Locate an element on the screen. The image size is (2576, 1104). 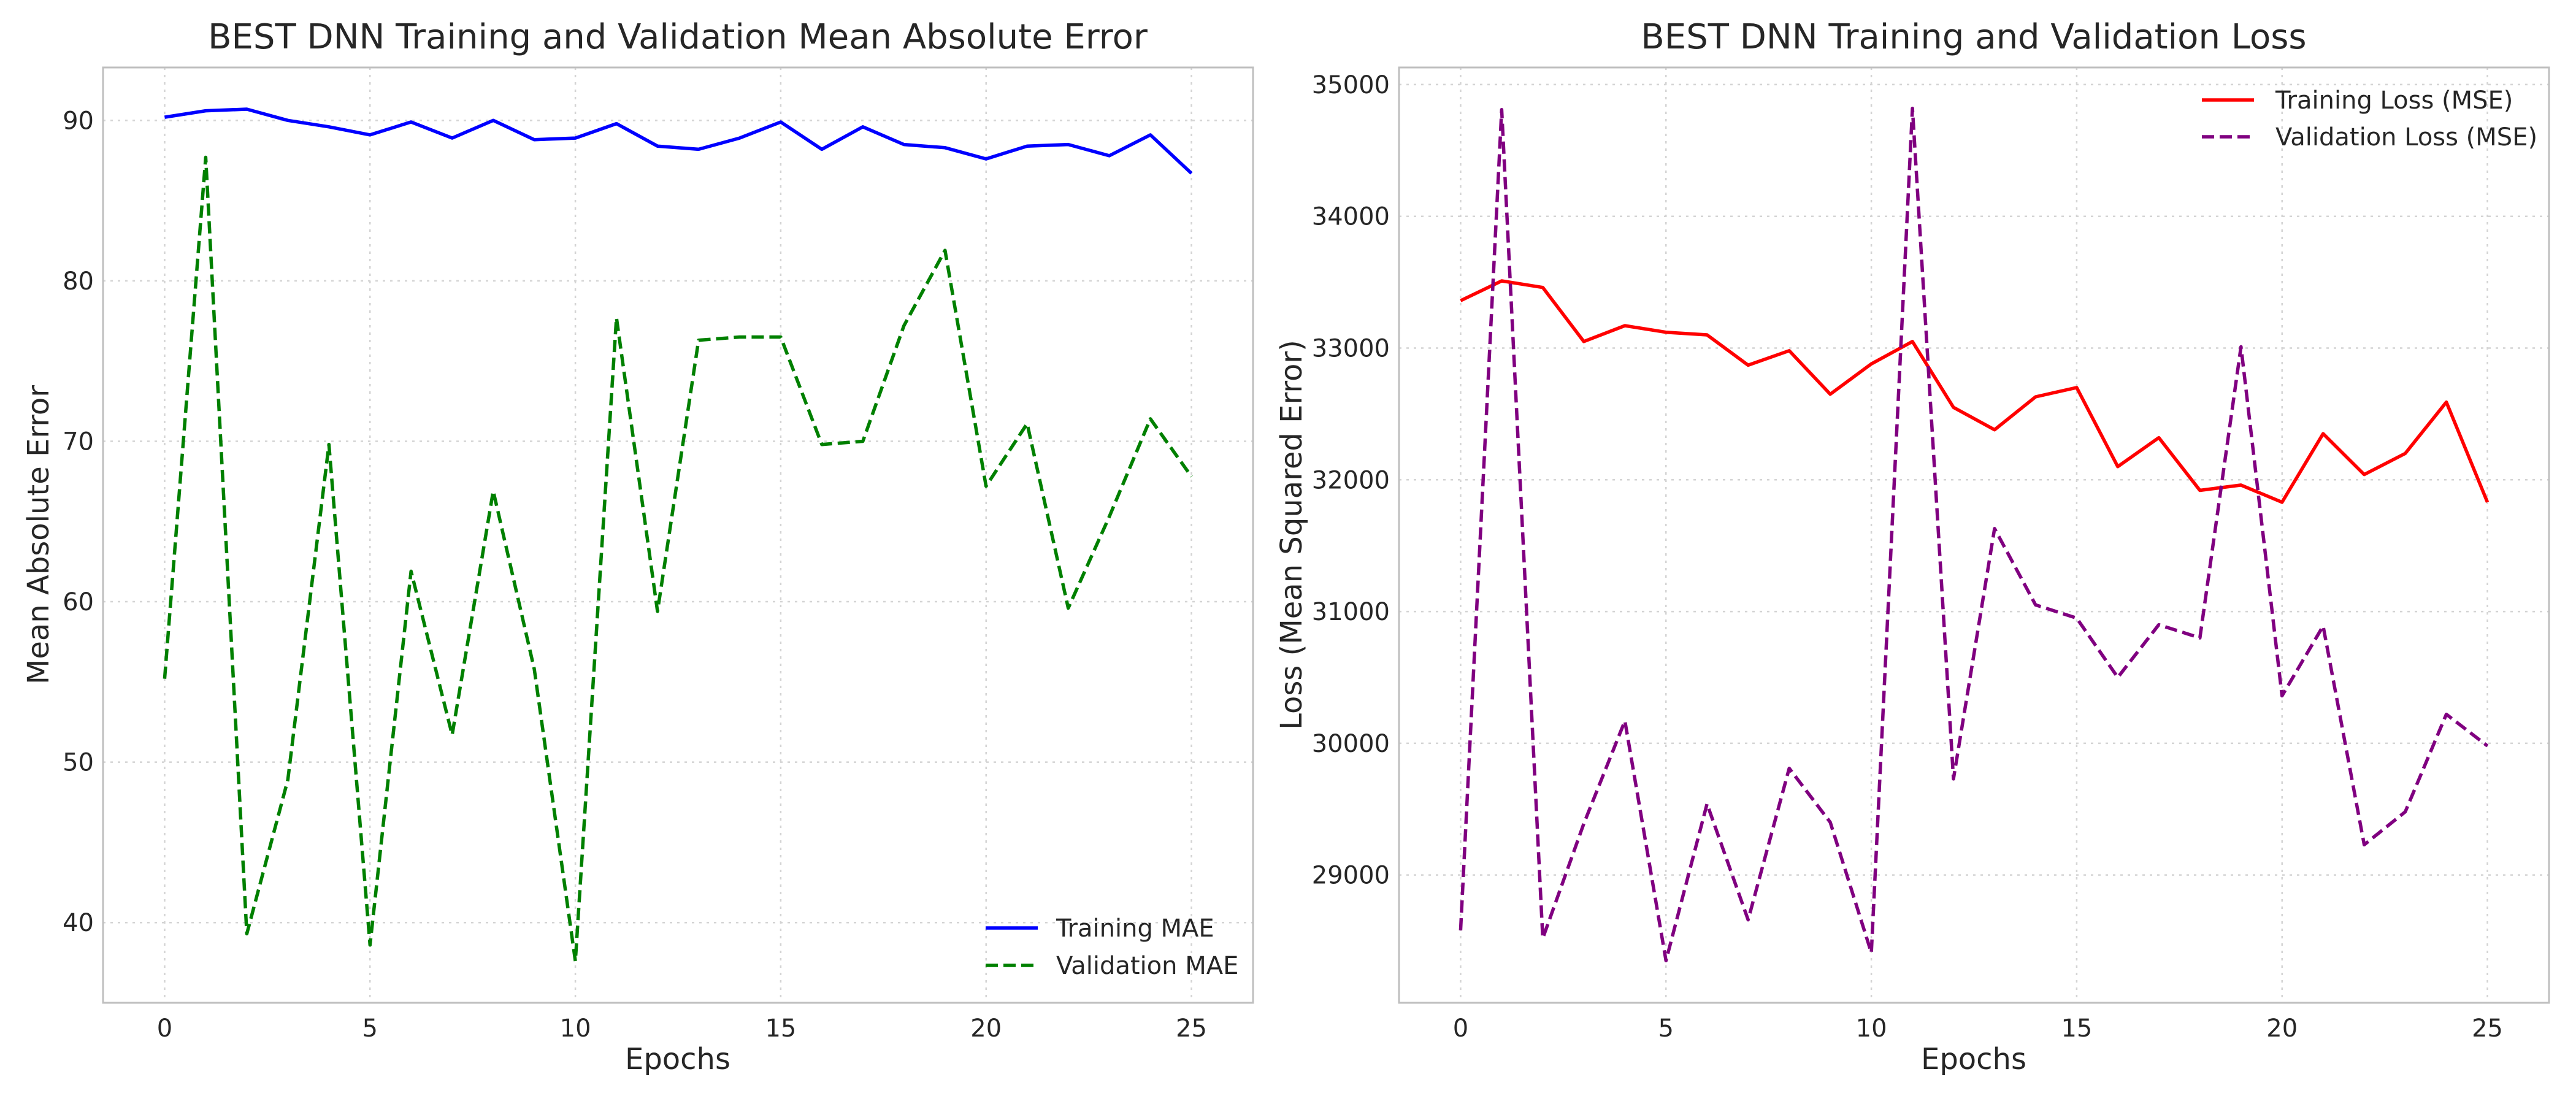
y-tick-label: 50 is located at coordinates (78, 763).